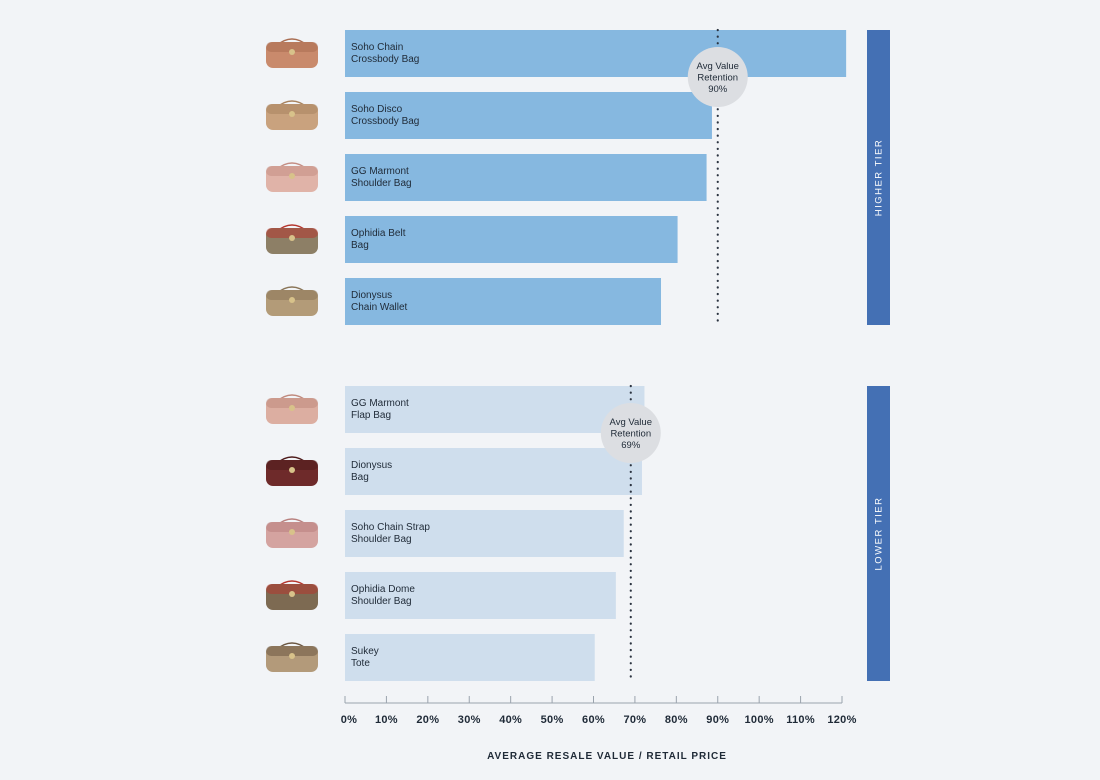 This screenshot has height=780, width=1100. Describe the element at coordinates (292, 471) in the screenshot. I see `dionysus-bag-icon` at that location.